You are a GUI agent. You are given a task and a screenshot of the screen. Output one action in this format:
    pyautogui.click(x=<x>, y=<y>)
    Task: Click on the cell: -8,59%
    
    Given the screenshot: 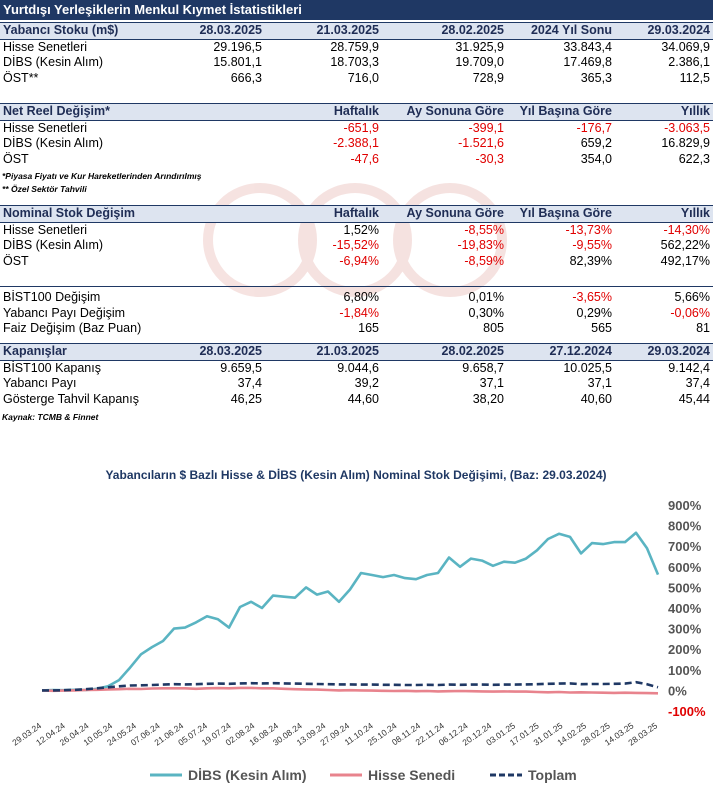 What is the action you would take?
    pyautogui.click(x=484, y=260)
    